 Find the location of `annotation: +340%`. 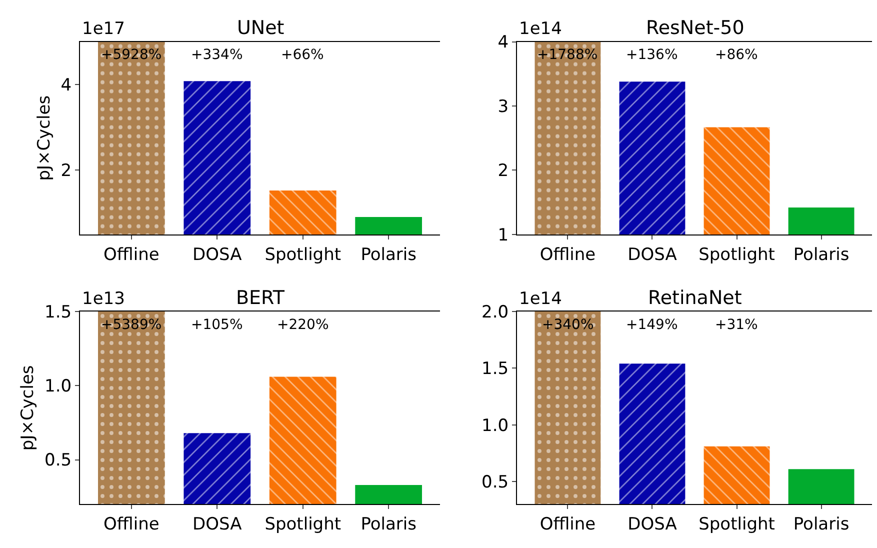

annotation: +340% is located at coordinates (568, 325).